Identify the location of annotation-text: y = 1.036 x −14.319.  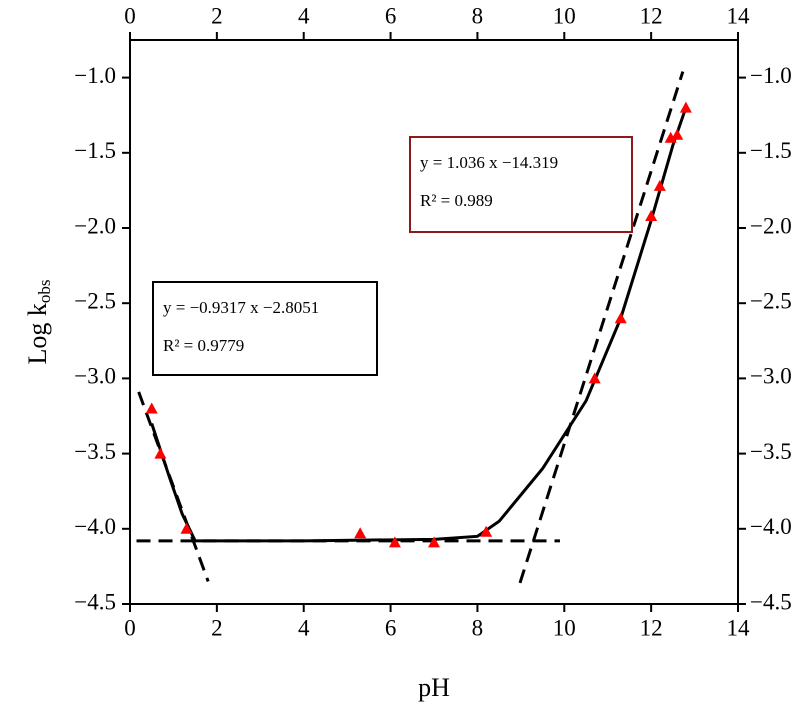
(489, 162).